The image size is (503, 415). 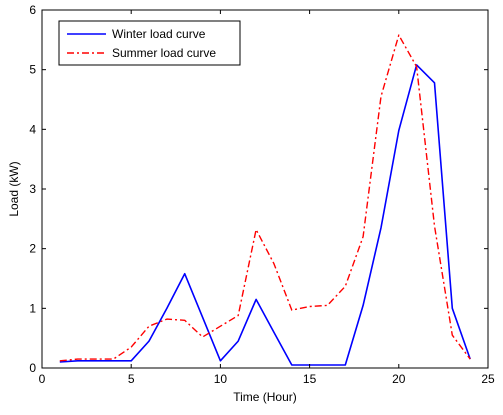 What do you see at coordinates (221, 379) in the screenshot?
I see `x-tick-label: 10` at bounding box center [221, 379].